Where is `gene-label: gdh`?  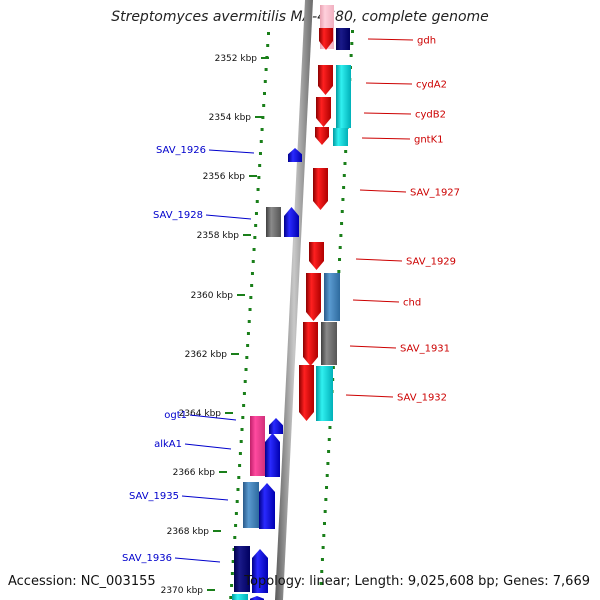
gene-label: gdh is located at coordinates (426, 41).